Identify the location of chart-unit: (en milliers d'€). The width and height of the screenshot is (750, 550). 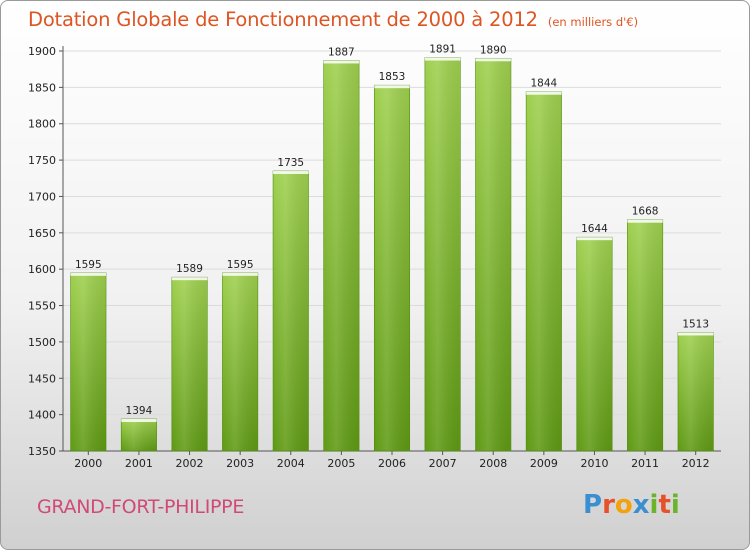
(593, 22).